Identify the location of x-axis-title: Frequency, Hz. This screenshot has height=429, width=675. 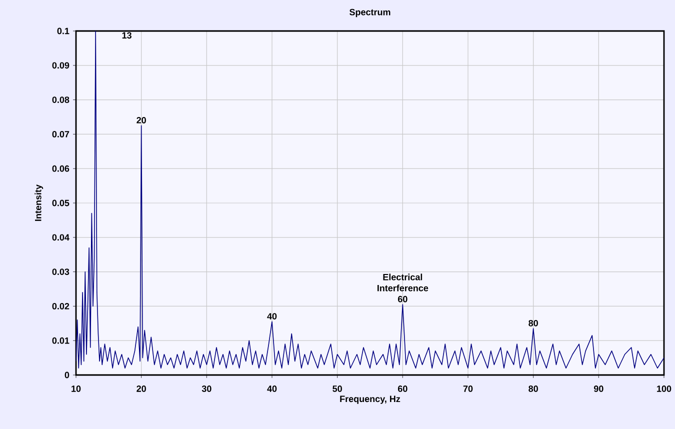
(370, 400).